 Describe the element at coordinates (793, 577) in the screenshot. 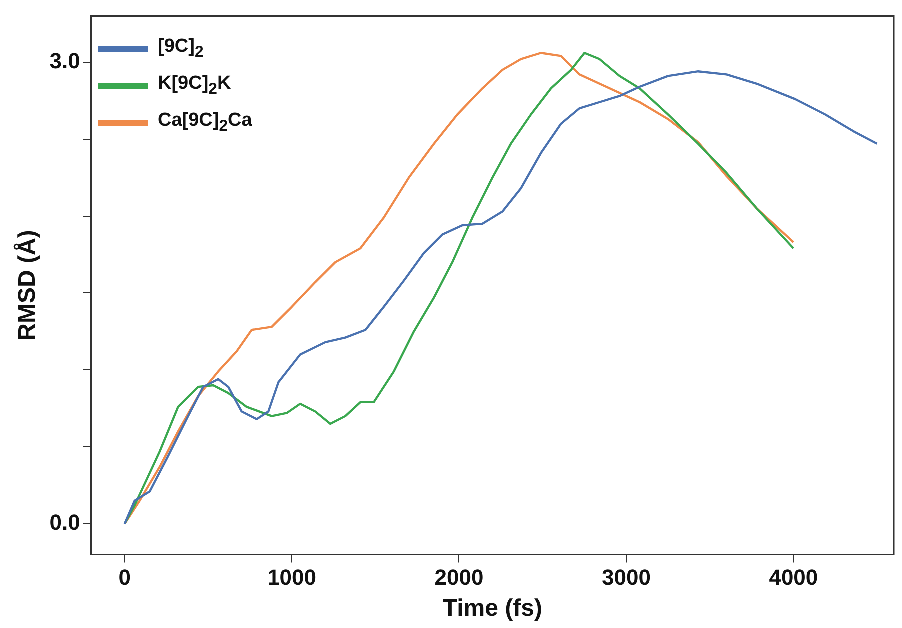

I see `x-tick-label: 4000` at that location.